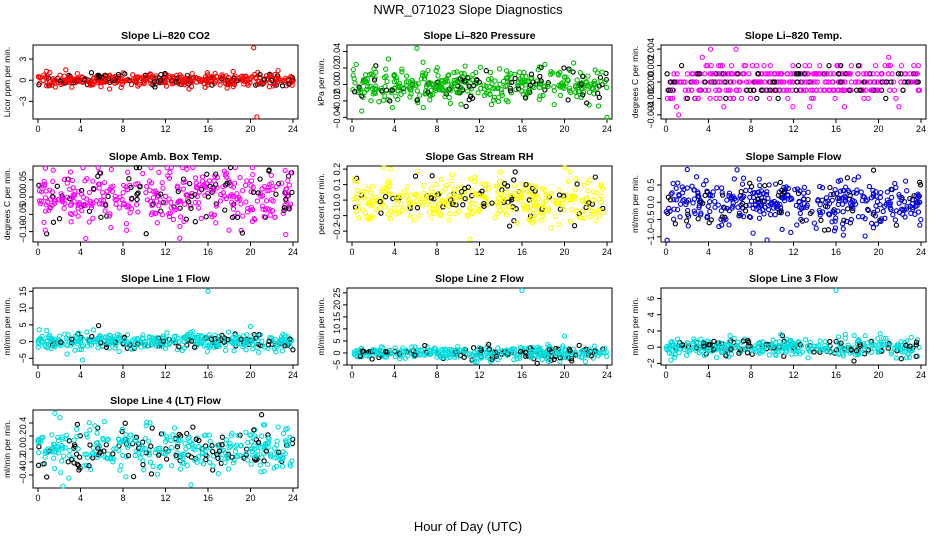 The image size is (936, 540). What do you see at coordinates (878, 375) in the screenshot?
I see `x-tick-label: 20` at bounding box center [878, 375].